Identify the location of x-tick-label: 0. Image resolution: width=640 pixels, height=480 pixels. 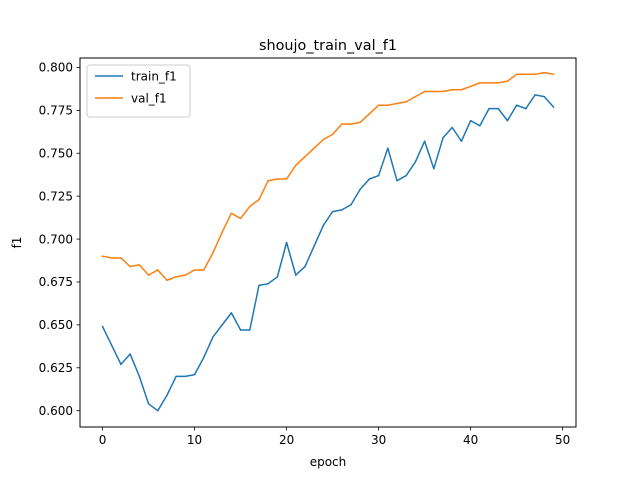
(103, 440).